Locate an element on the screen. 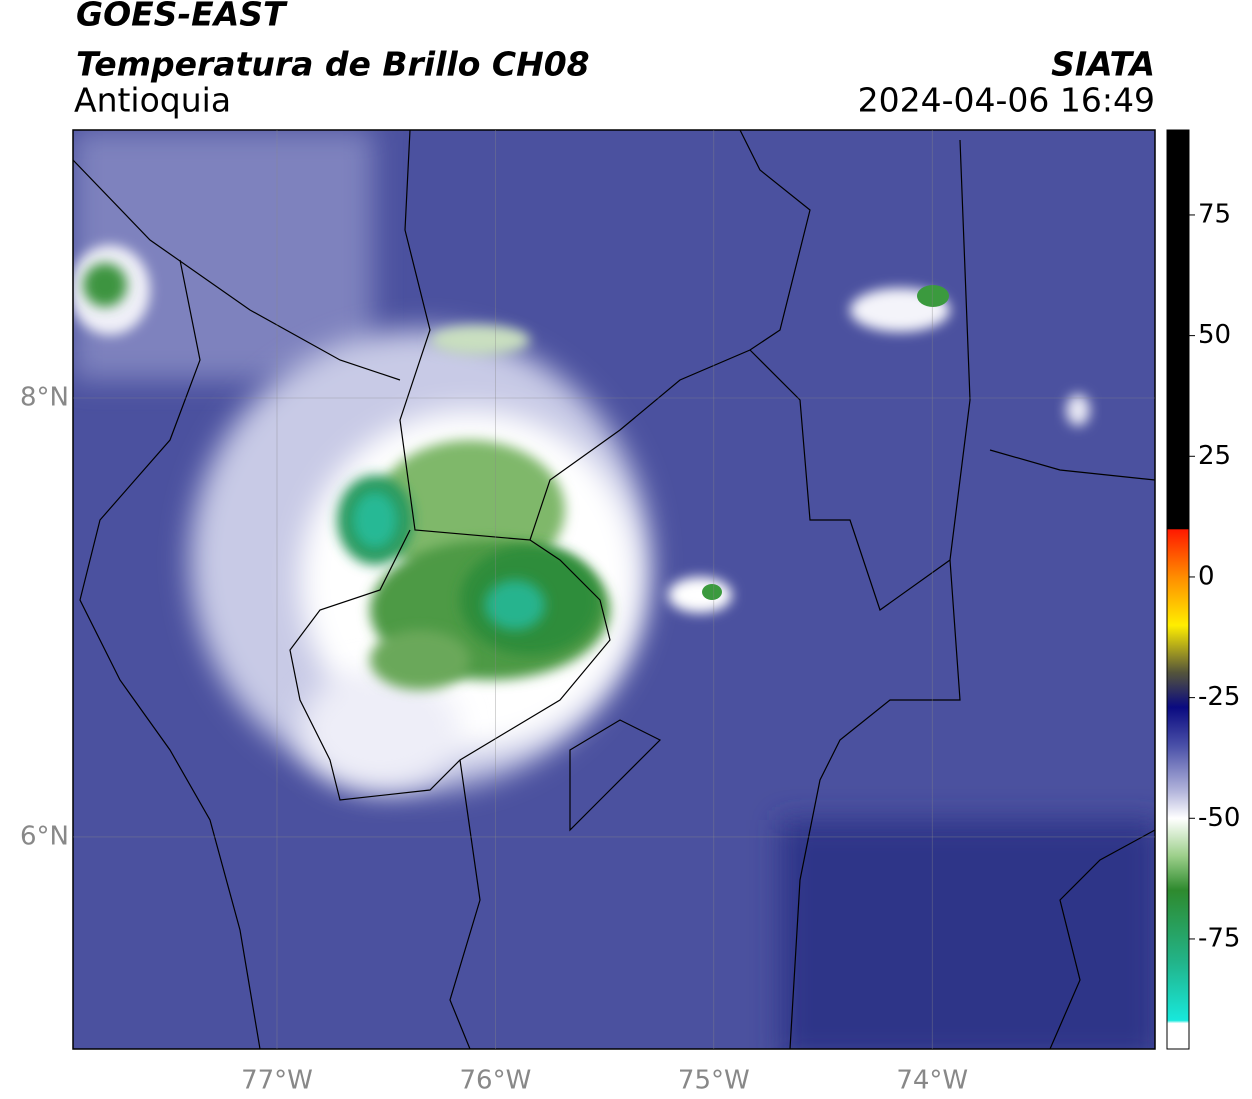 This screenshot has width=1252, height=1099. y-tick-label: 8°N is located at coordinates (44, 397).